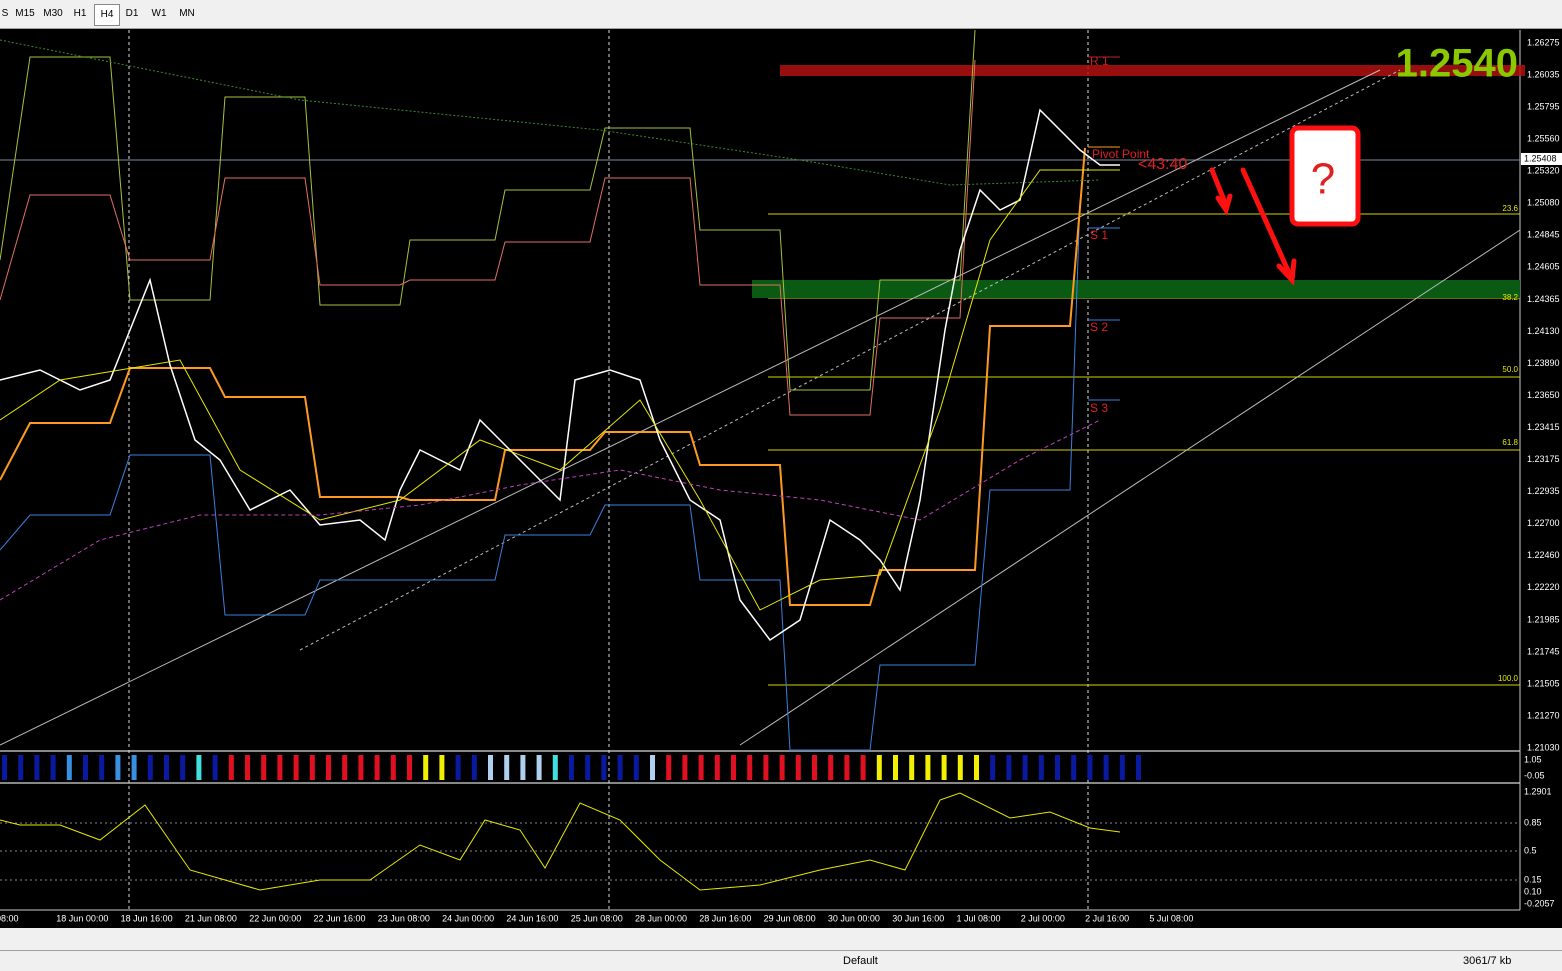  I want to click on timeframe-button: MN, so click(187, 13).